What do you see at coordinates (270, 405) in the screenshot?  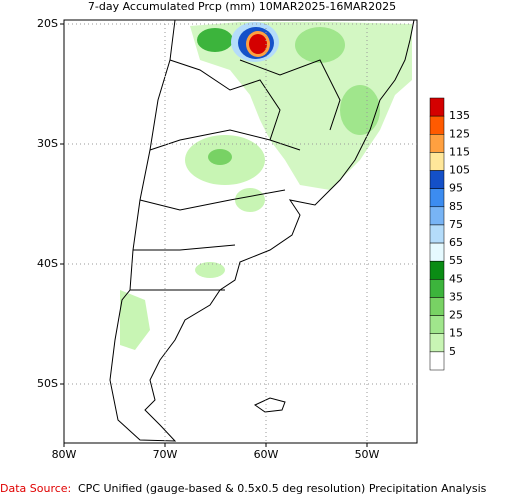 I see `falkland-islands` at bounding box center [270, 405].